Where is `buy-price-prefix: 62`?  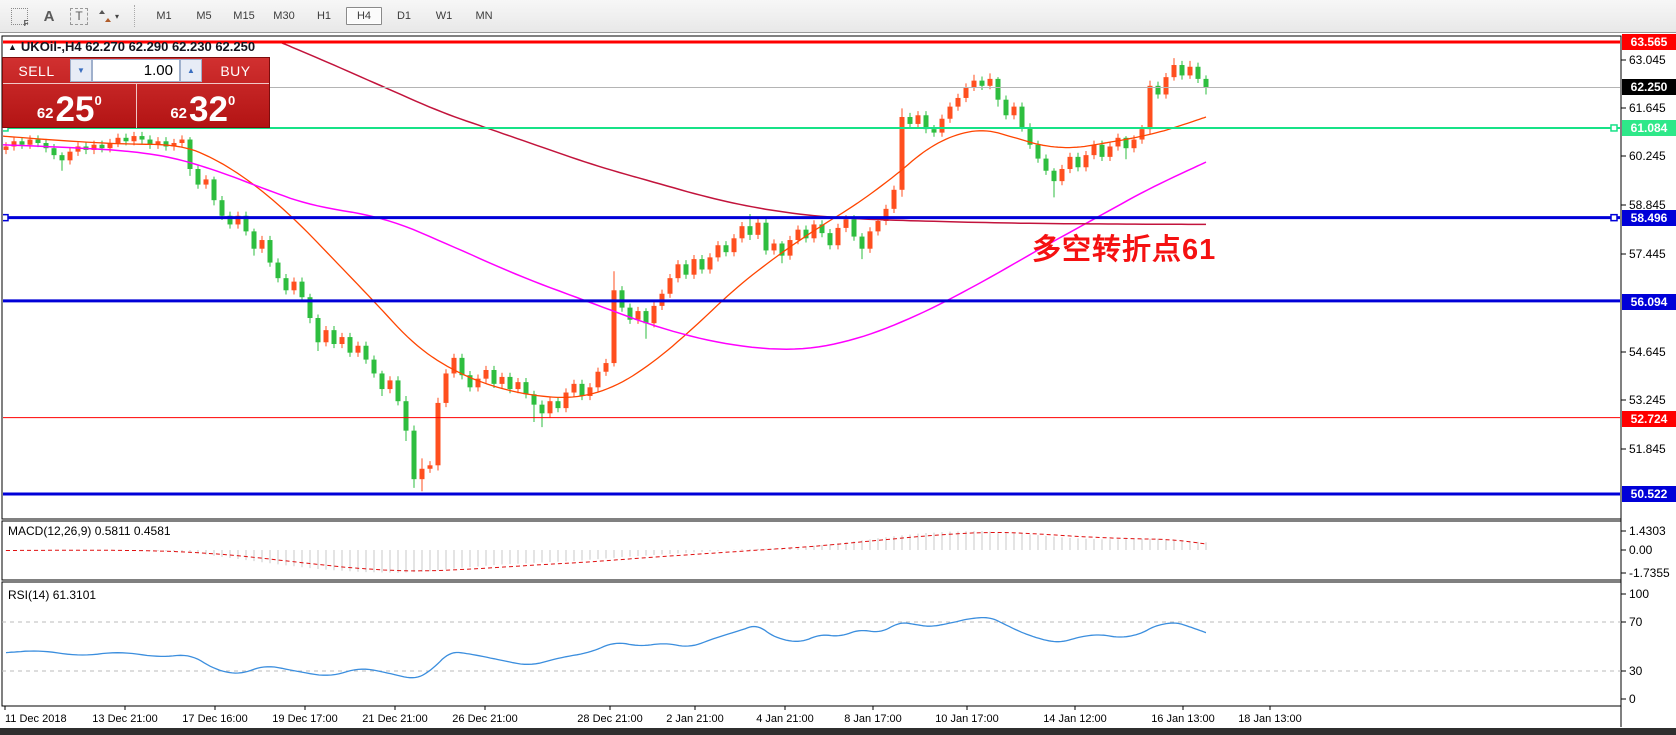
buy-price-prefix: 62 is located at coordinates (178, 113).